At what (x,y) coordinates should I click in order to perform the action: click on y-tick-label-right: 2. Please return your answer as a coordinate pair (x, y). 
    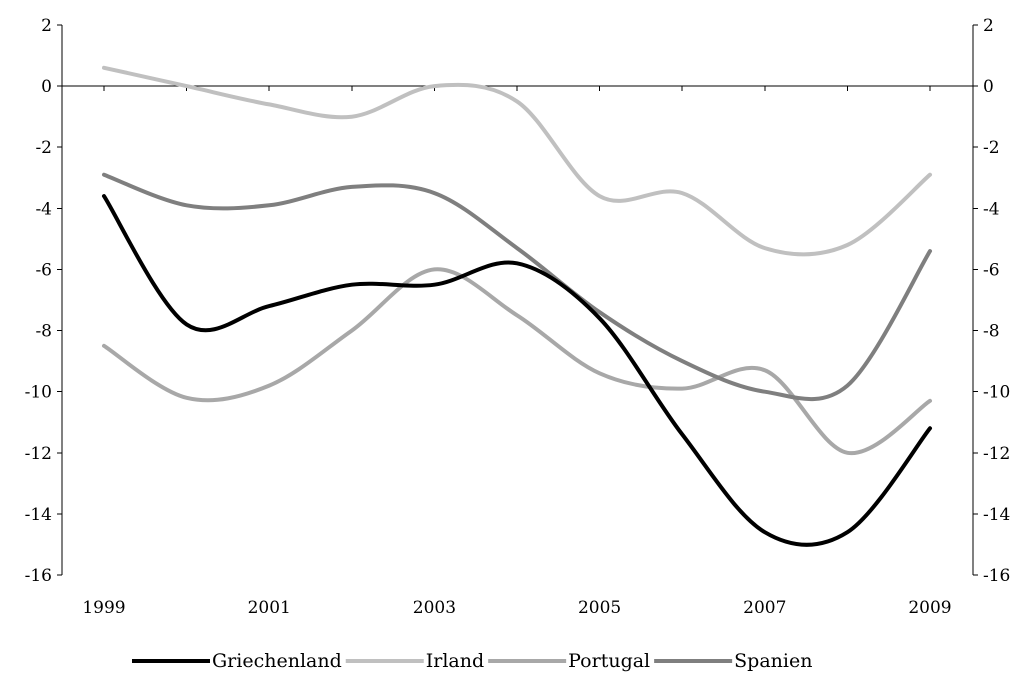
    Looking at the image, I should click on (988, 26).